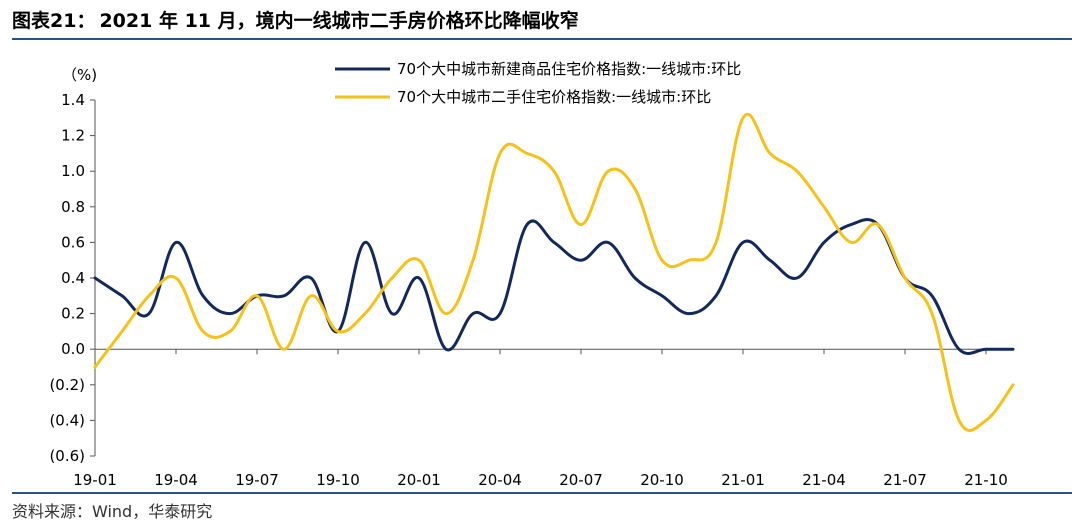 Image resolution: width=1080 pixels, height=527 pixels. I want to click on x-tick-label: 19-01, so click(95, 480).